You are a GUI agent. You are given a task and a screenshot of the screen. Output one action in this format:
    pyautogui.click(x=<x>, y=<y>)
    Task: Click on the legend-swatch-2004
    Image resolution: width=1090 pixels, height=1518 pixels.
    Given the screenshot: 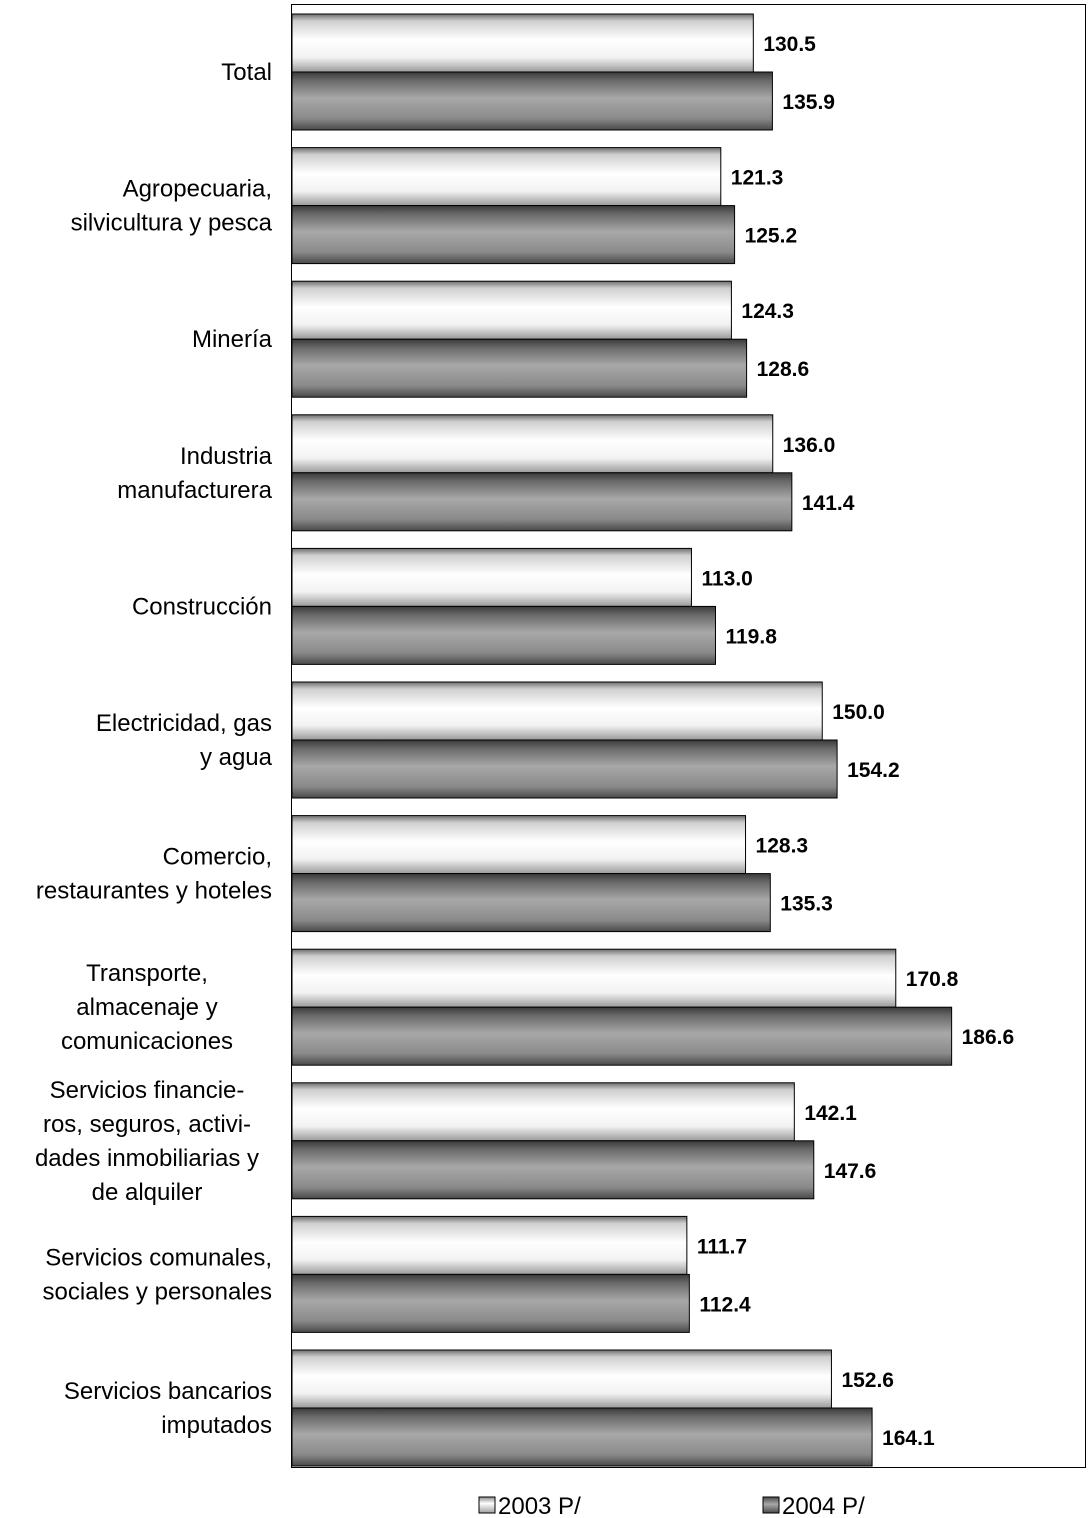 What is the action you would take?
    pyautogui.click(x=771, y=1505)
    